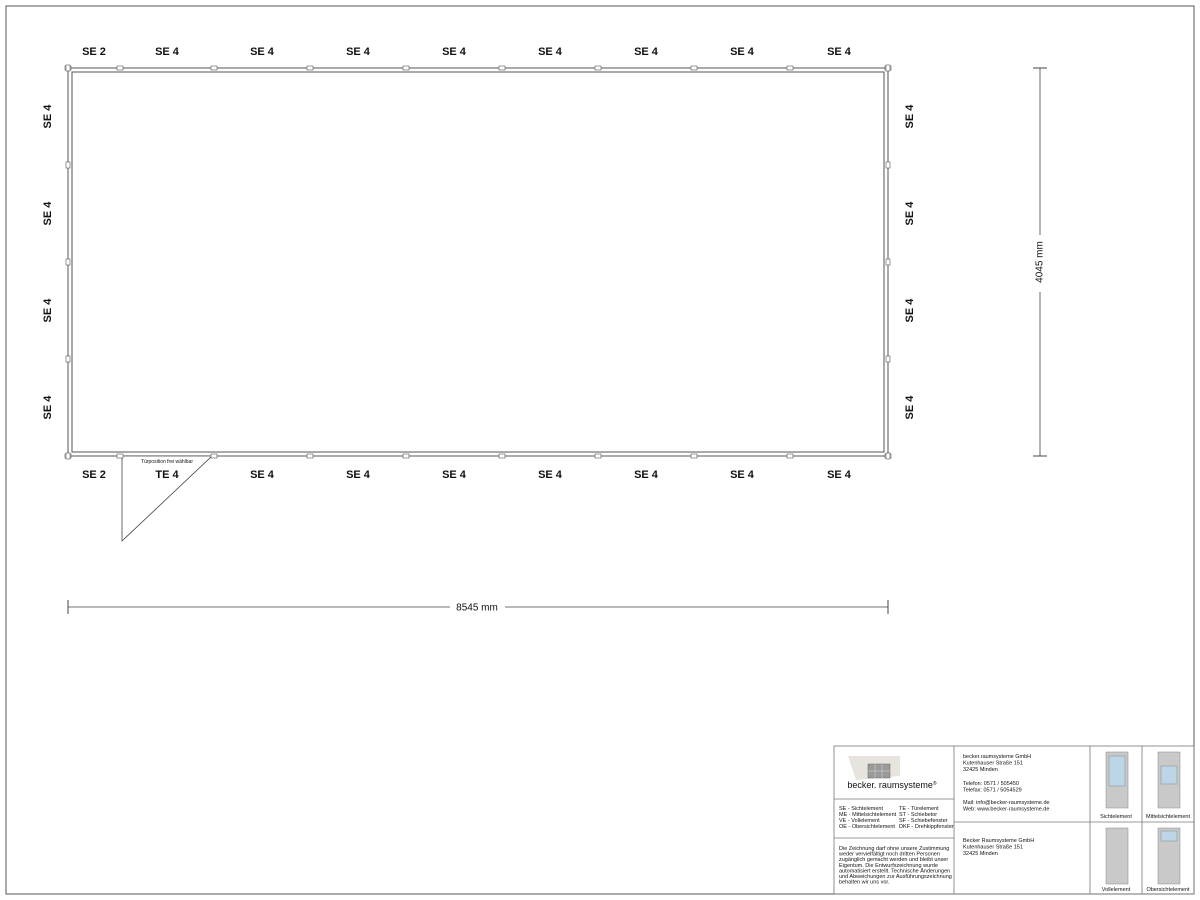 Image resolution: width=1200 pixels, height=900 pixels. I want to click on address-line: becker.raumsysteme GmbH, so click(997, 757).